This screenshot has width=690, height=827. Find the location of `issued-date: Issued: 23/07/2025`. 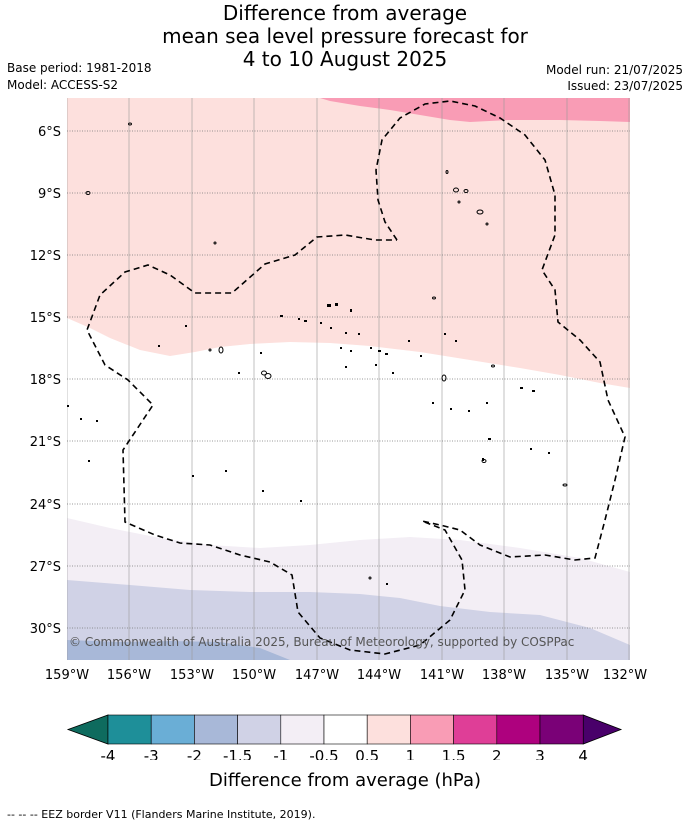

issued-date: Issued: 23/07/2025 is located at coordinates (625, 86).